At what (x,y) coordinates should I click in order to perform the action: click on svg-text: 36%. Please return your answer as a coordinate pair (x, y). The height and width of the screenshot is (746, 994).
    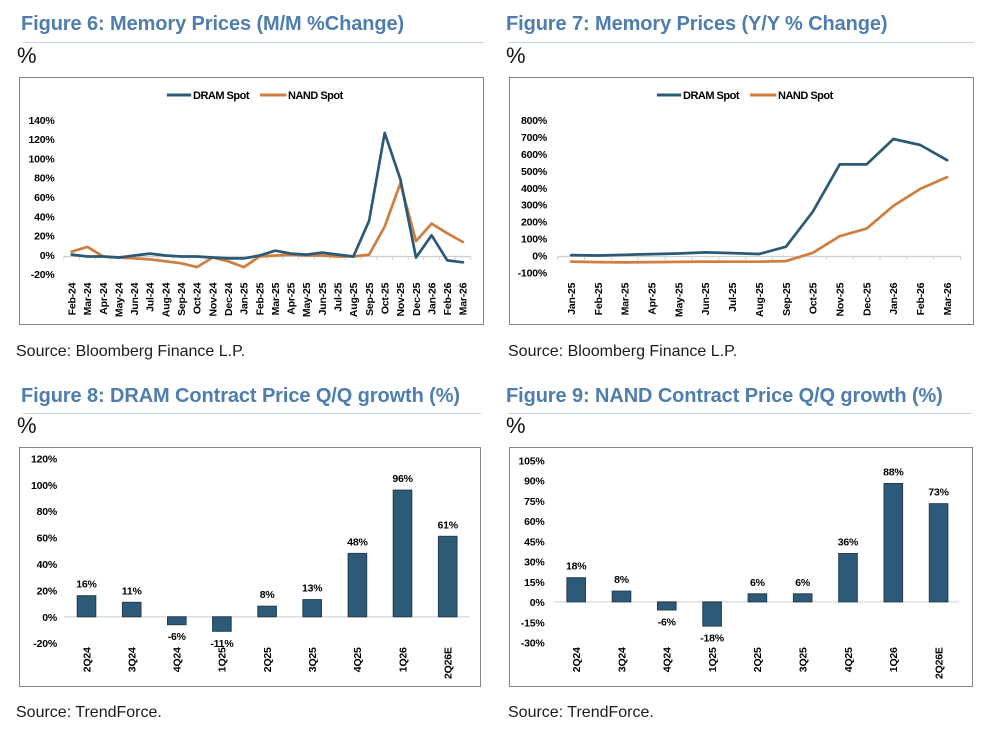
    Looking at the image, I should click on (848, 543).